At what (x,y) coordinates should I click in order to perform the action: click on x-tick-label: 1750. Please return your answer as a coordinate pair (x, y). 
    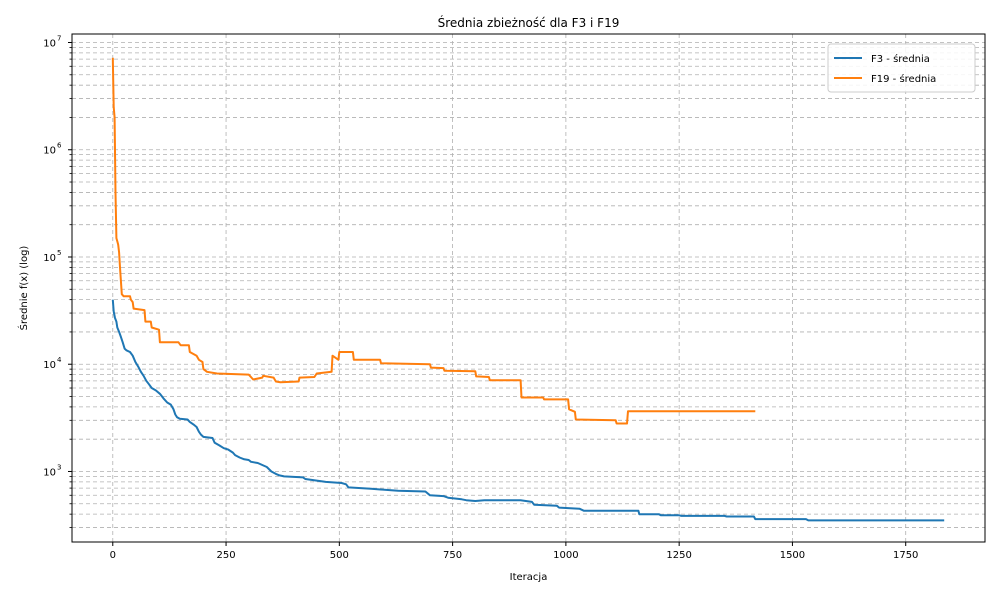
    Looking at the image, I should click on (905, 555).